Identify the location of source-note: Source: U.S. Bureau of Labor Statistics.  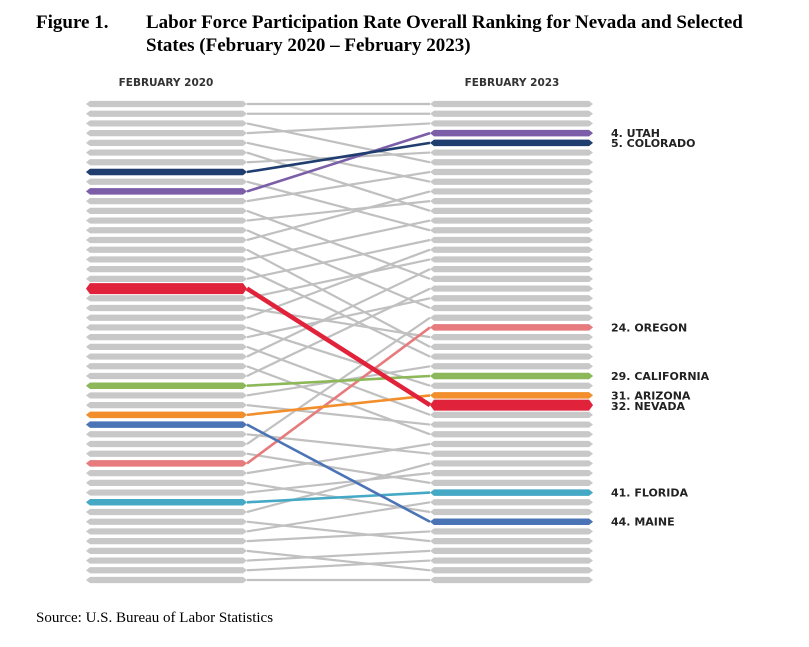
(155, 618).